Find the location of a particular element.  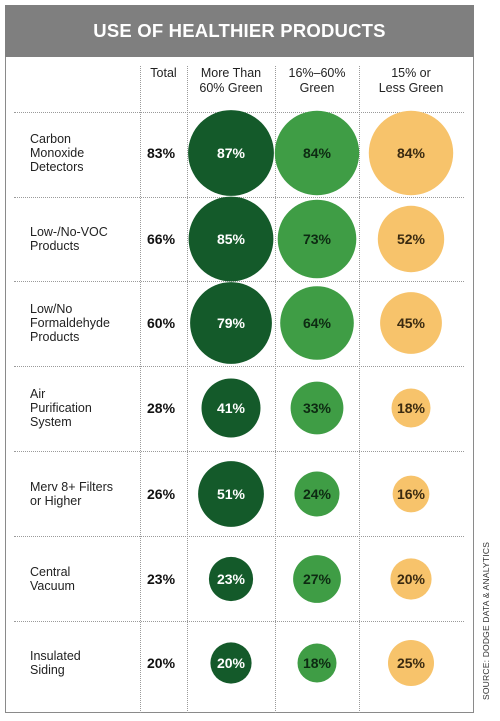

chart-title: USE OF HEALTHIER PRODUCTS is located at coordinates (239, 31).